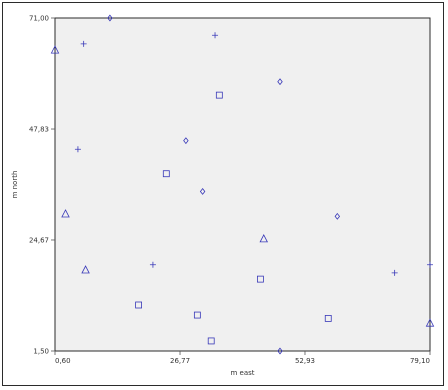  I want to click on x-tick-label: 26,77, so click(180, 361).